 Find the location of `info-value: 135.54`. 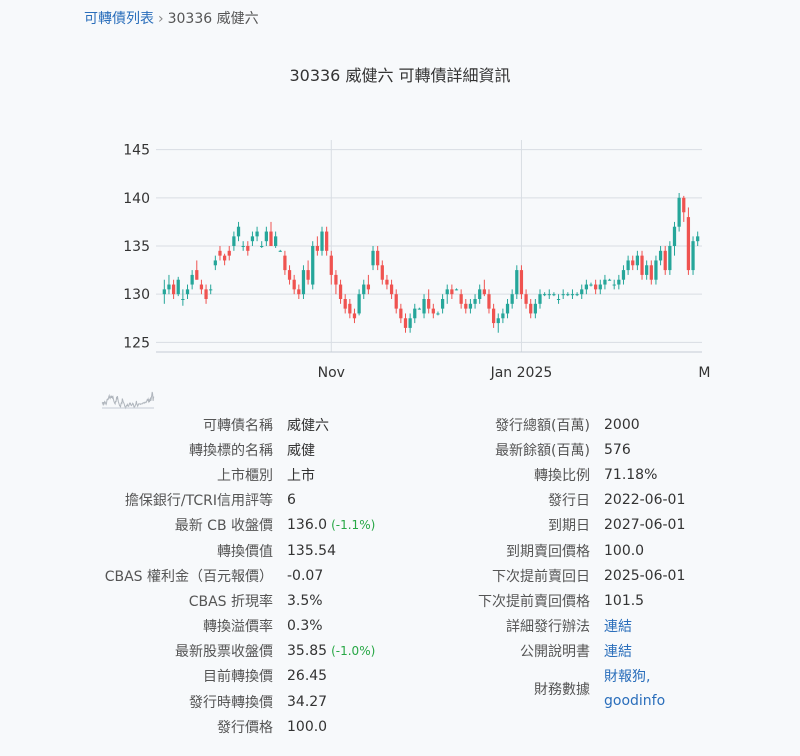

info-value: 135.54 is located at coordinates (304, 551).